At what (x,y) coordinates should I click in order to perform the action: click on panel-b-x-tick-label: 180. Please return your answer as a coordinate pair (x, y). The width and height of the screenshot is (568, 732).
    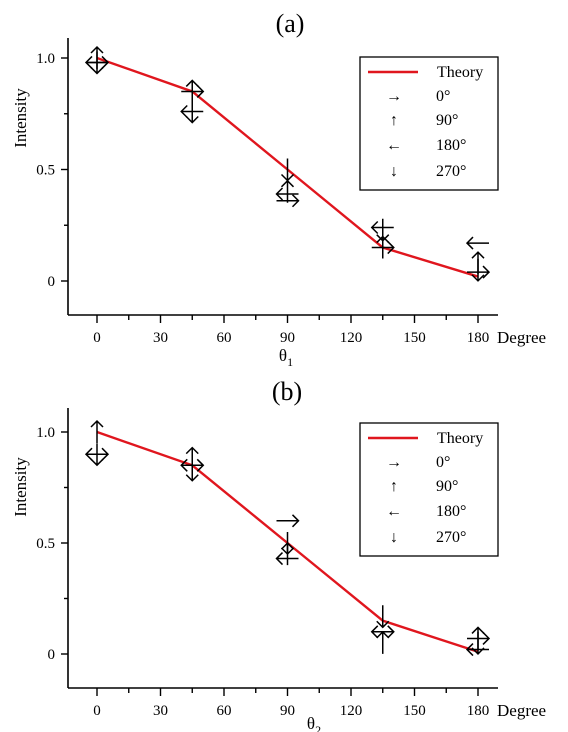
    Looking at the image, I should click on (478, 711).